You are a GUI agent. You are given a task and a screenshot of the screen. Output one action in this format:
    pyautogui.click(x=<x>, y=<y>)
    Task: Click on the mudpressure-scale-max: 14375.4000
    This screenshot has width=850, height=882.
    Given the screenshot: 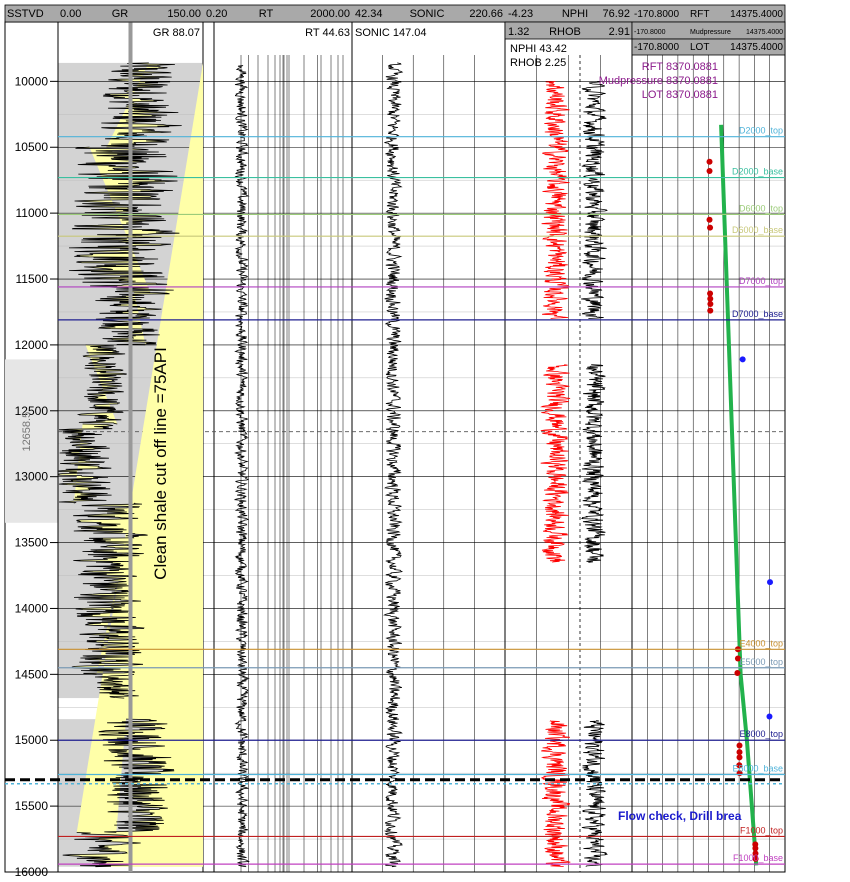 What is the action you would take?
    pyautogui.click(x=764, y=32)
    